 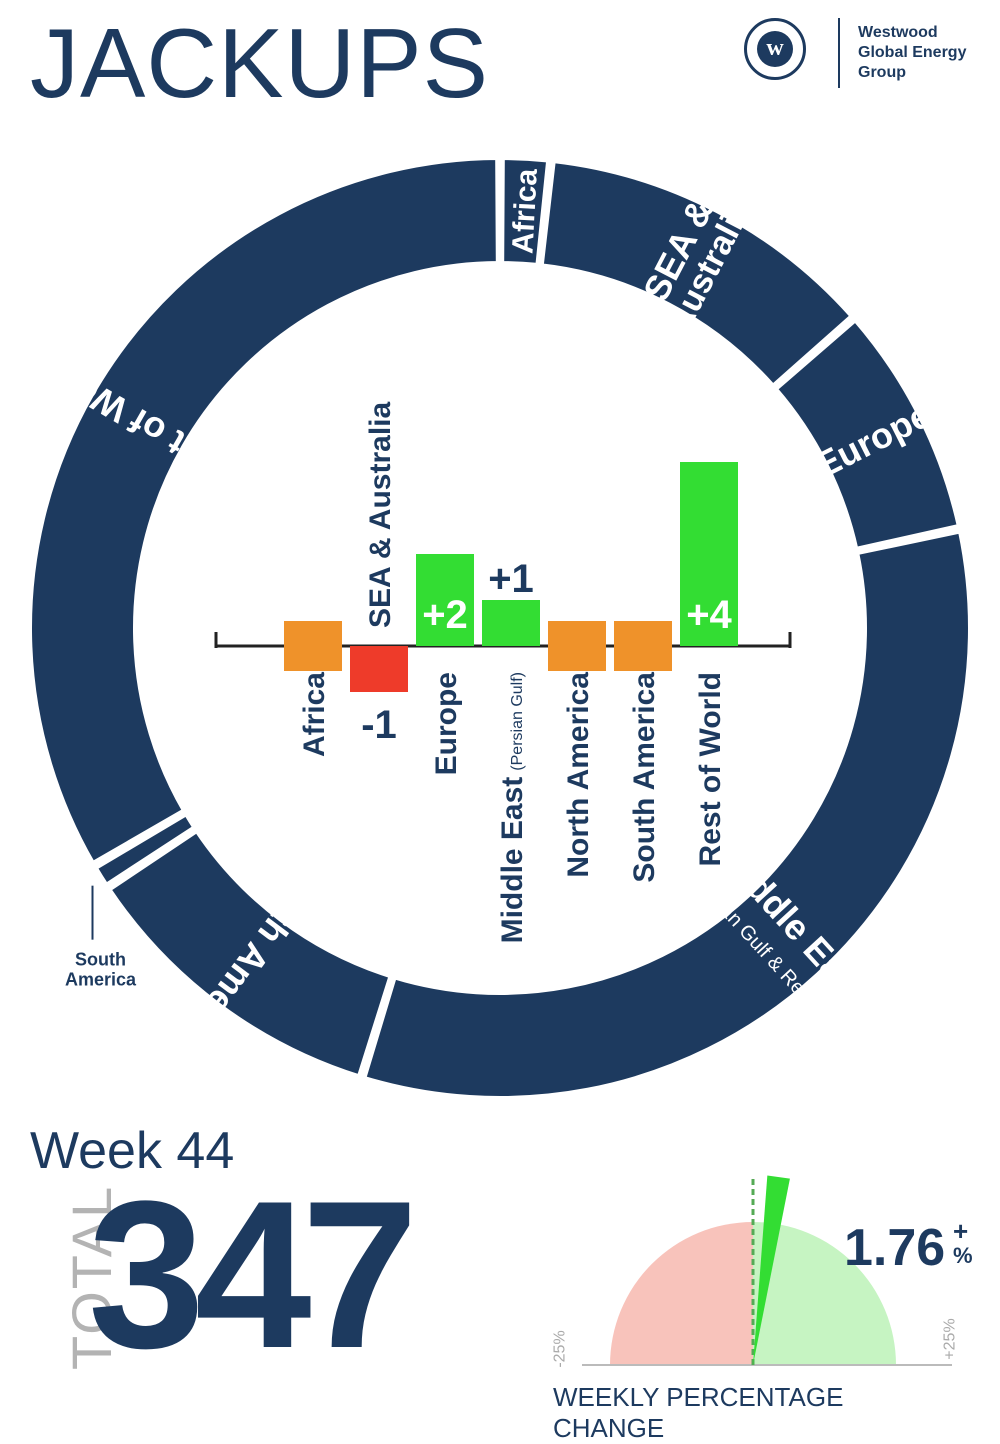 What do you see at coordinates (681, 1293) in the screenshot?
I see `gauge-negative-half` at bounding box center [681, 1293].